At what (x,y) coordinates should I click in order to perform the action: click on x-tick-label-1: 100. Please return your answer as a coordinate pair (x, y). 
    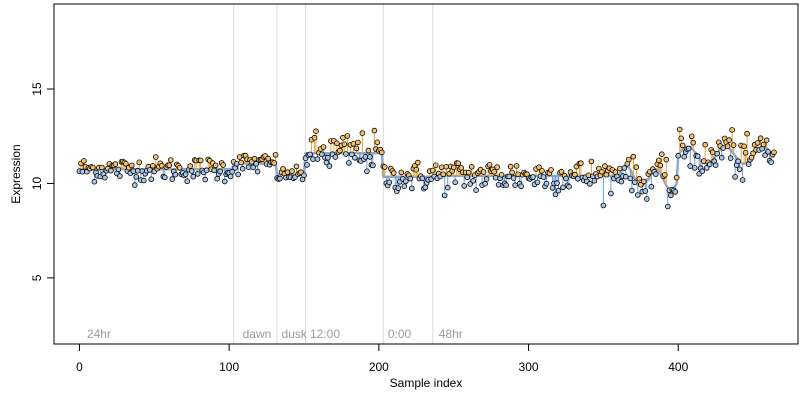
    Looking at the image, I should click on (229, 367).